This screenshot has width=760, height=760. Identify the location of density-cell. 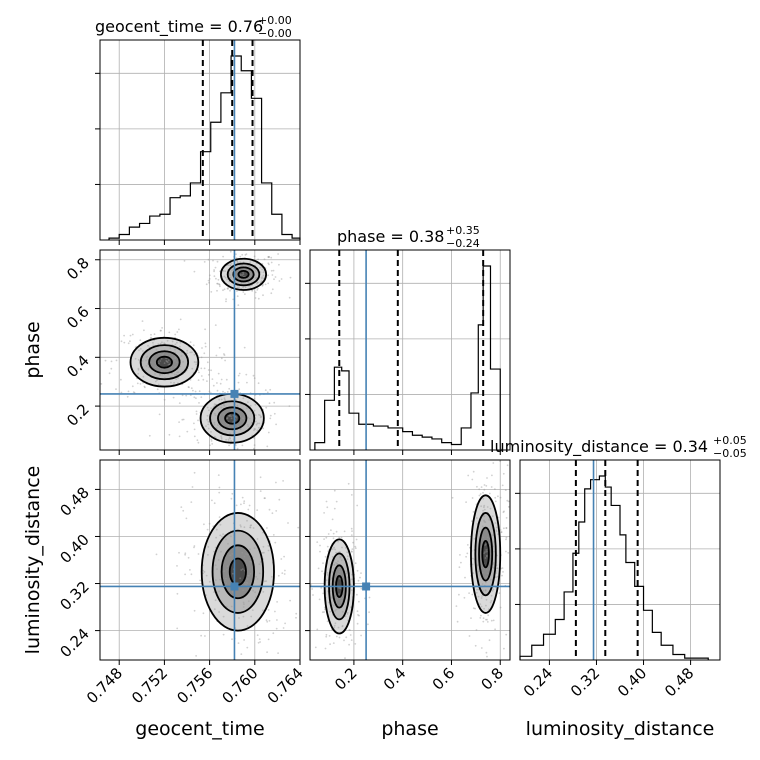
(485, 554).